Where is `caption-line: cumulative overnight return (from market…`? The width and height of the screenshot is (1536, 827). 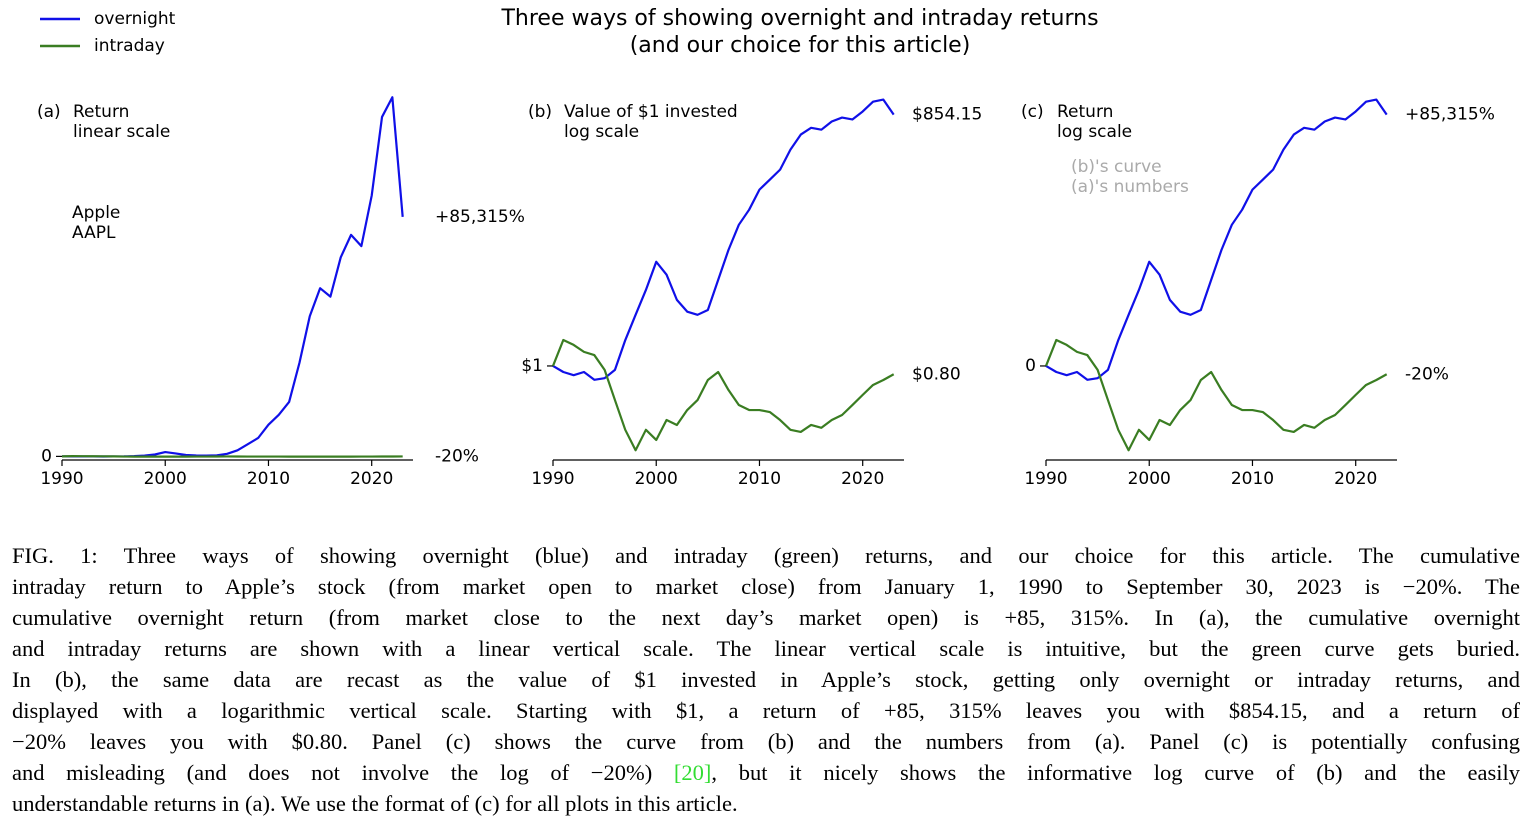
caption-line: cumulative overnight return (from market… is located at coordinates (766, 617).